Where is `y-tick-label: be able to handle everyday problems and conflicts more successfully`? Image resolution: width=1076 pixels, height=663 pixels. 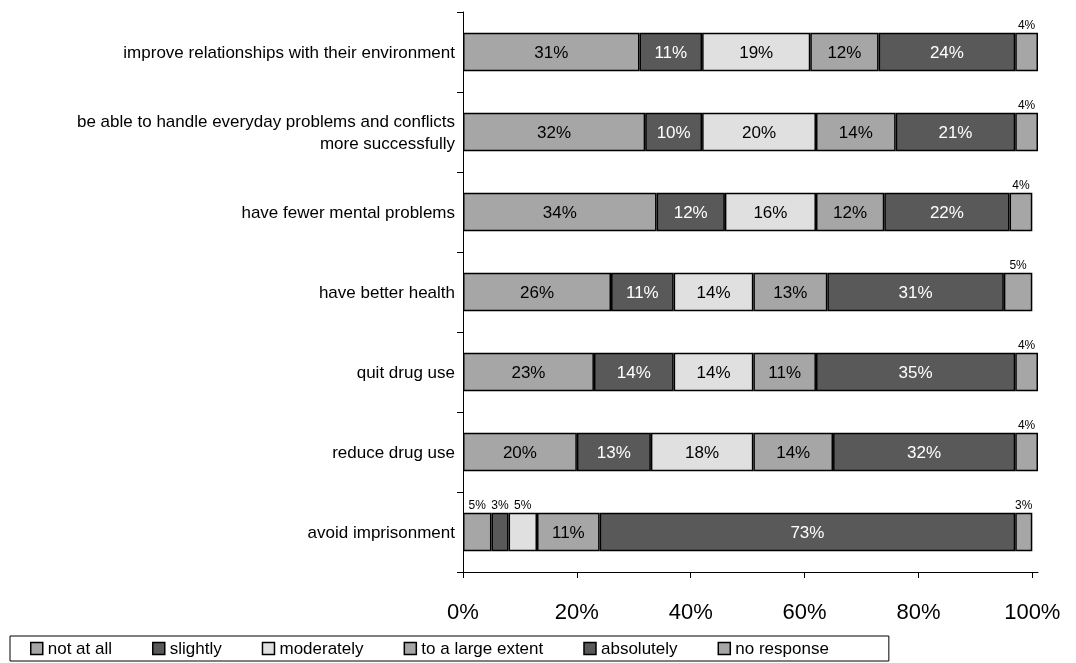 y-tick-label: be able to handle everyday problems and conflicts more successfully is located at coordinates (266, 132).